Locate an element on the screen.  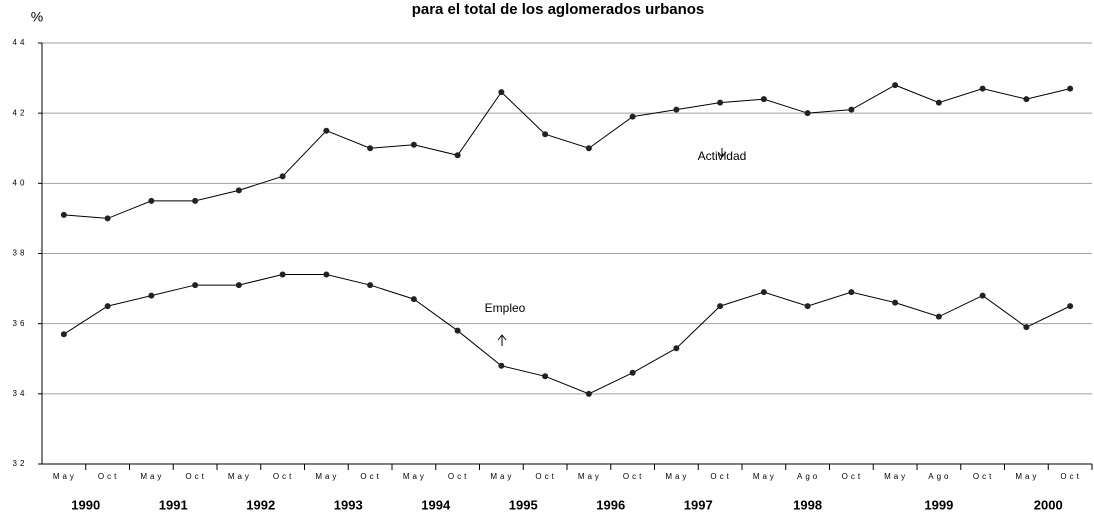
actividad-arrow is located at coordinates (722, 153).